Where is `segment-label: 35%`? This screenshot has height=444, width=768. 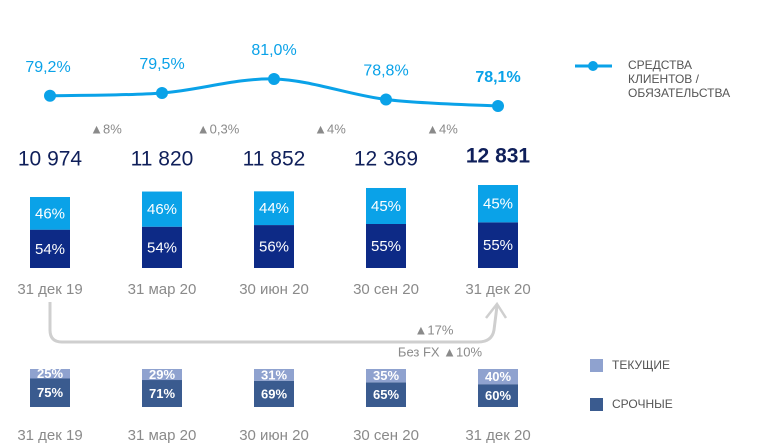
segment-label: 35% is located at coordinates (386, 375).